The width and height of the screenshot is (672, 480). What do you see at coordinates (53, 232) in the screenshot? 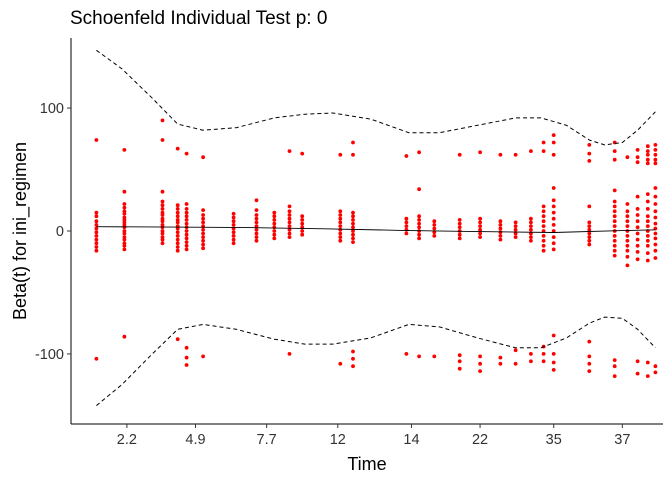
I see `y-axis-ticks: -100 0 100` at bounding box center [53, 232].